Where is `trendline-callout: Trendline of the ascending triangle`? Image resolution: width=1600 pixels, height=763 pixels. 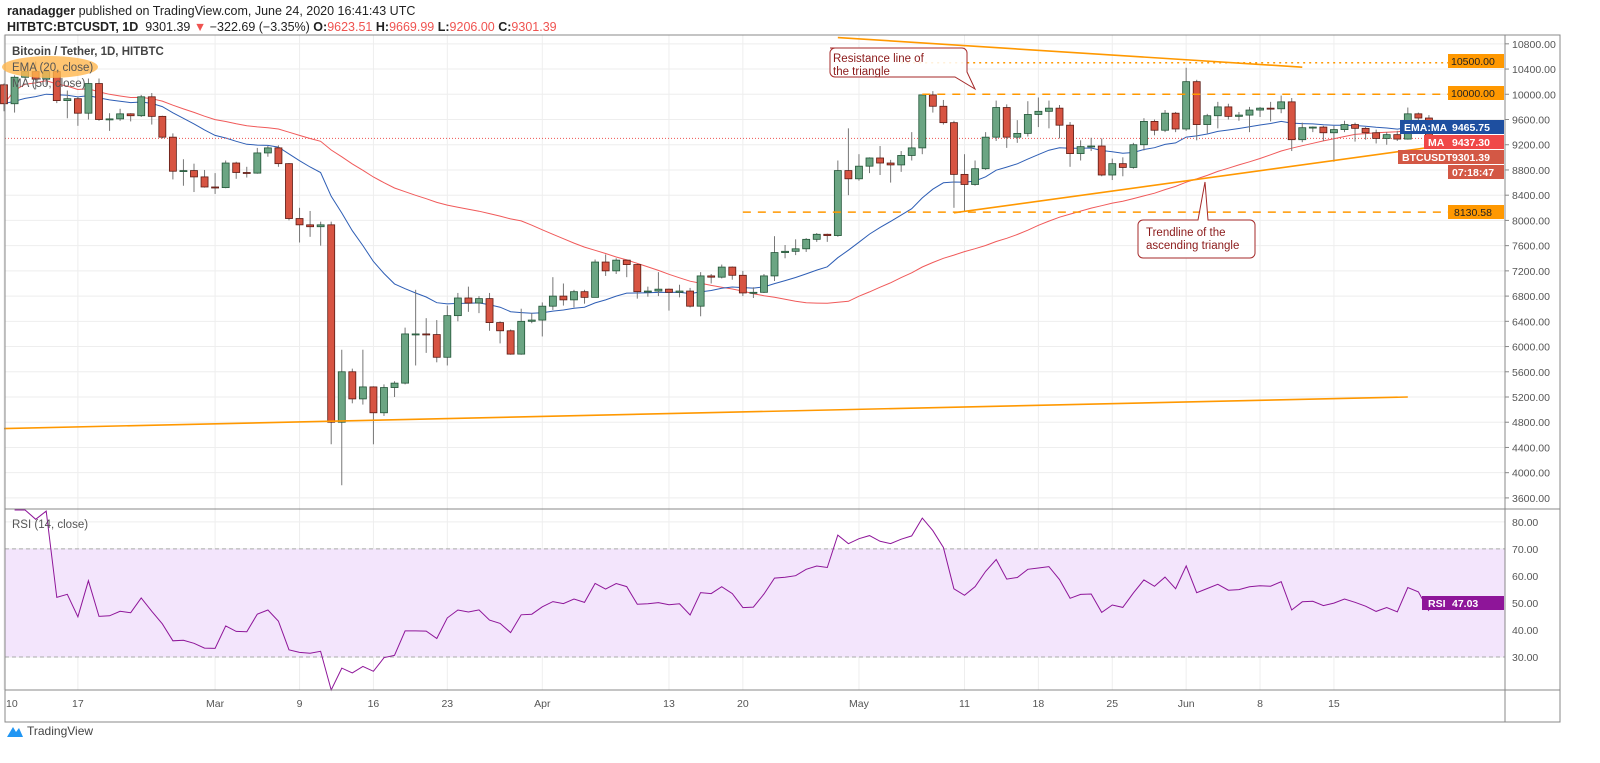 trendline-callout: Trendline of the ascending triangle is located at coordinates (1196, 220).